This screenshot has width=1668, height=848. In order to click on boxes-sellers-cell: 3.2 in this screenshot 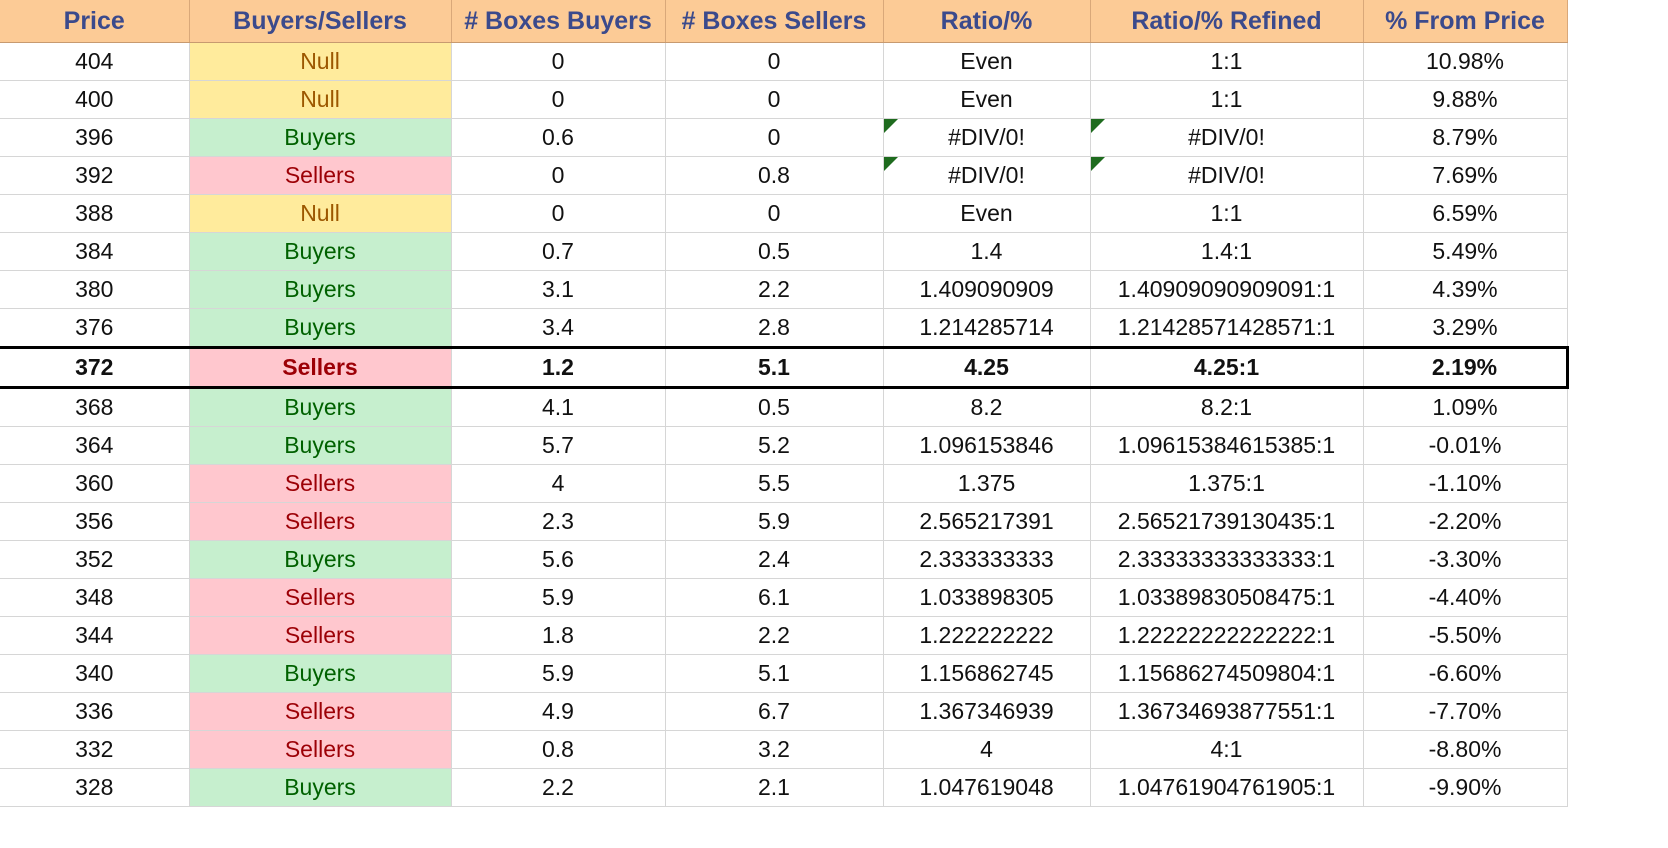, I will do `click(774, 749)`.